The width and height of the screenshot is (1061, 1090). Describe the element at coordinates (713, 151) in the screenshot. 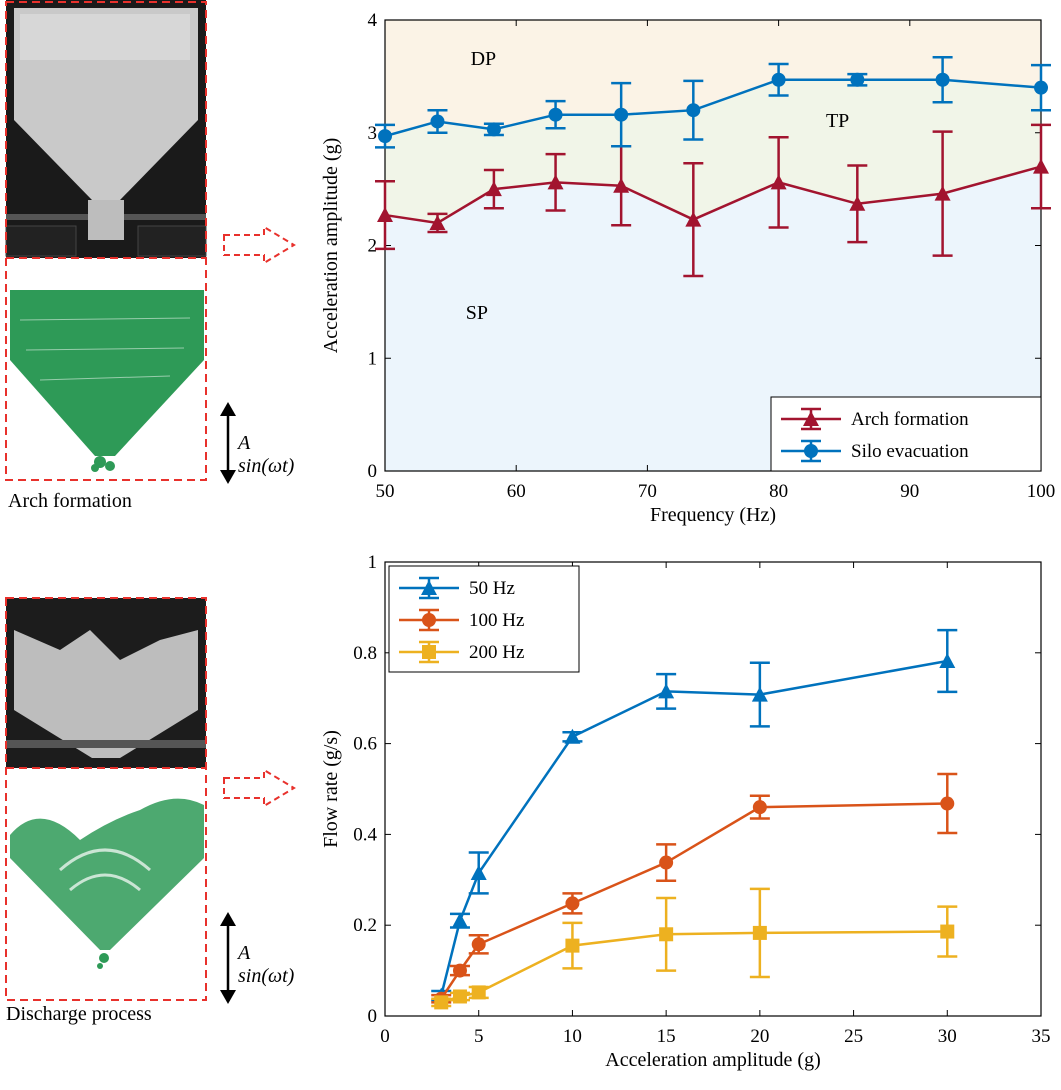

I see `region-tp` at that location.